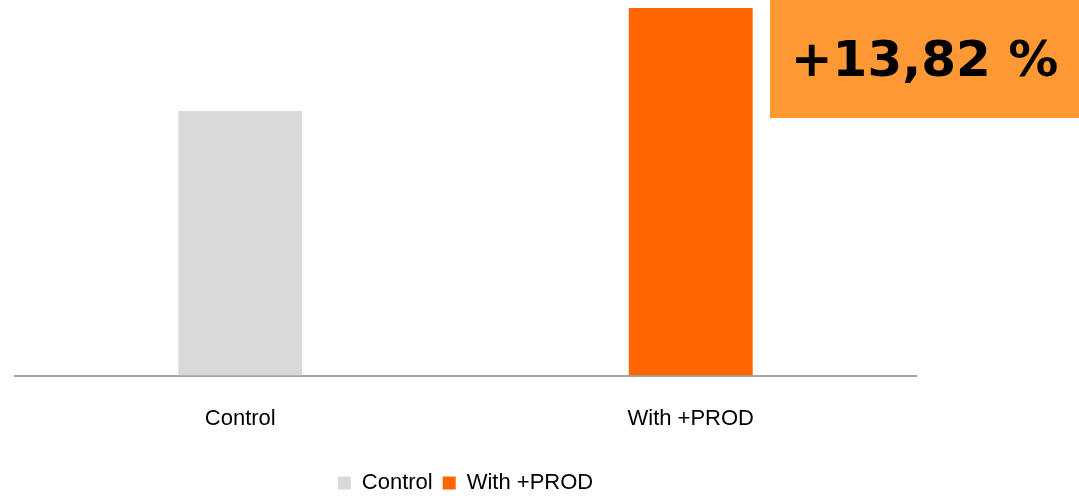 This screenshot has width=1079, height=504. I want to click on legend-label: Control, so click(397, 482).